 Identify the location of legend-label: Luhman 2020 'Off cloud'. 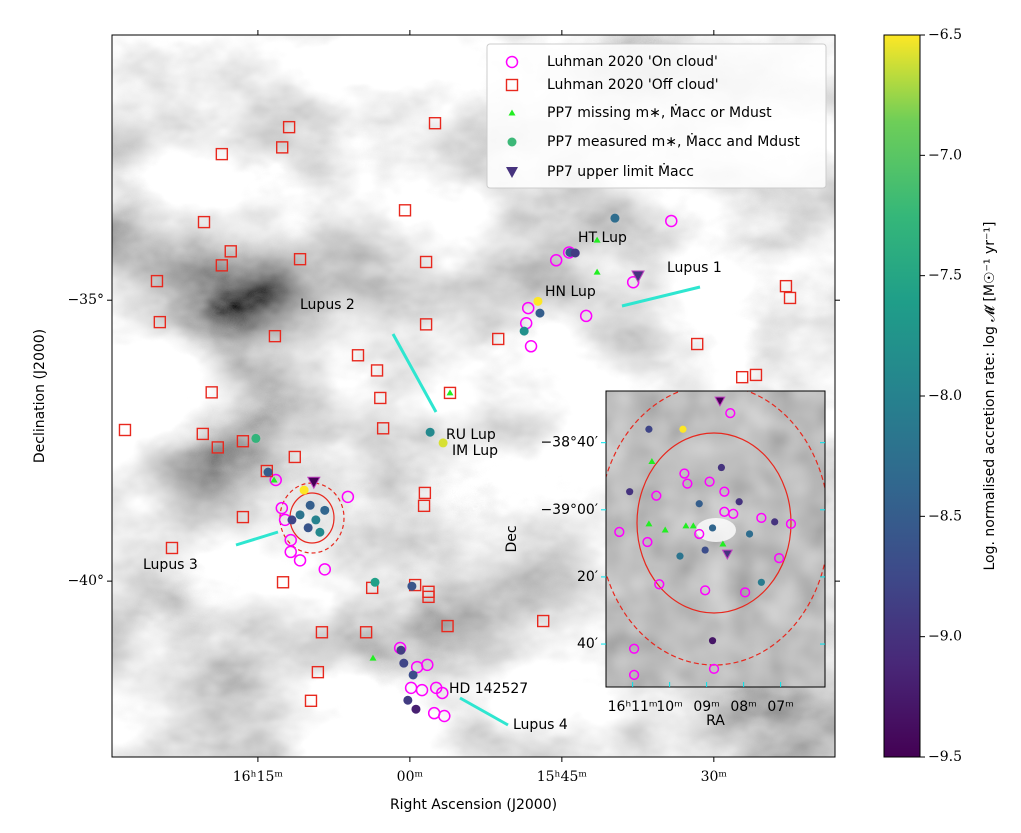
(633, 85).